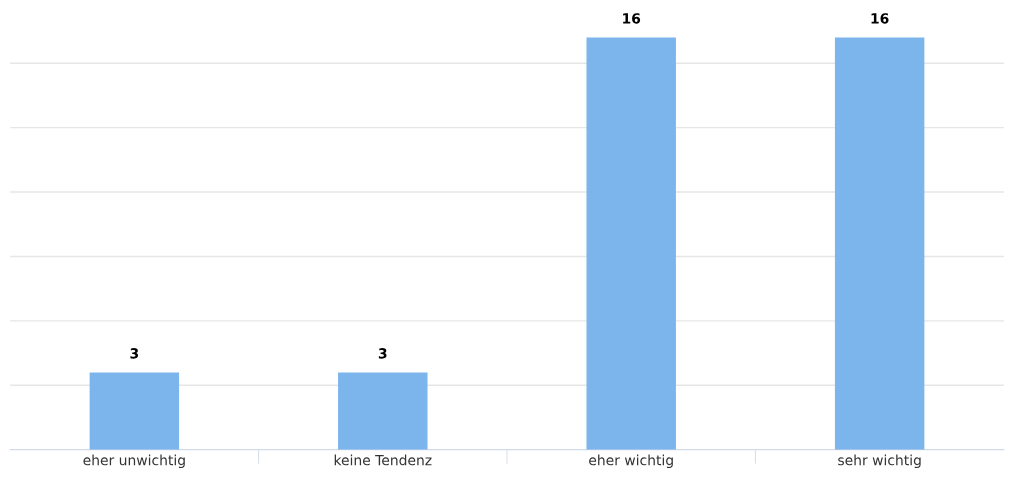 The height and width of the screenshot is (481, 1014). I want to click on x-tick-label: sehr wichtig, so click(879, 461).